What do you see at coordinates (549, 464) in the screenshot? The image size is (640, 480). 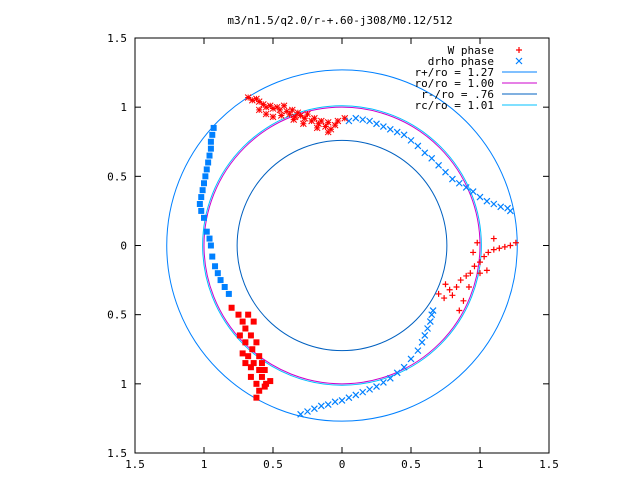 I see `x-tick-label: 1.5` at bounding box center [549, 464].